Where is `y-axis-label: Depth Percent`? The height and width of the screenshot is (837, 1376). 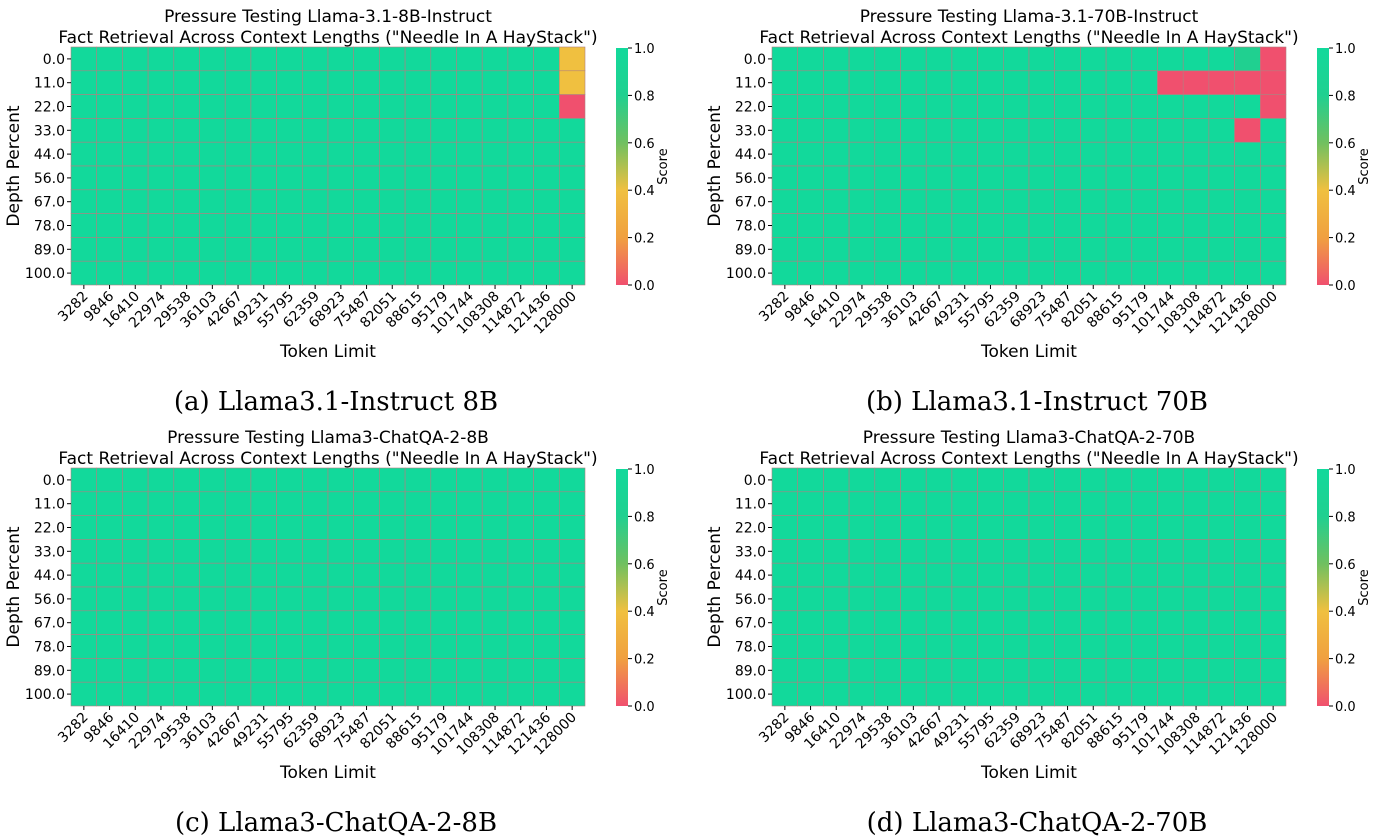
y-axis-label: Depth Percent is located at coordinates (14, 165).